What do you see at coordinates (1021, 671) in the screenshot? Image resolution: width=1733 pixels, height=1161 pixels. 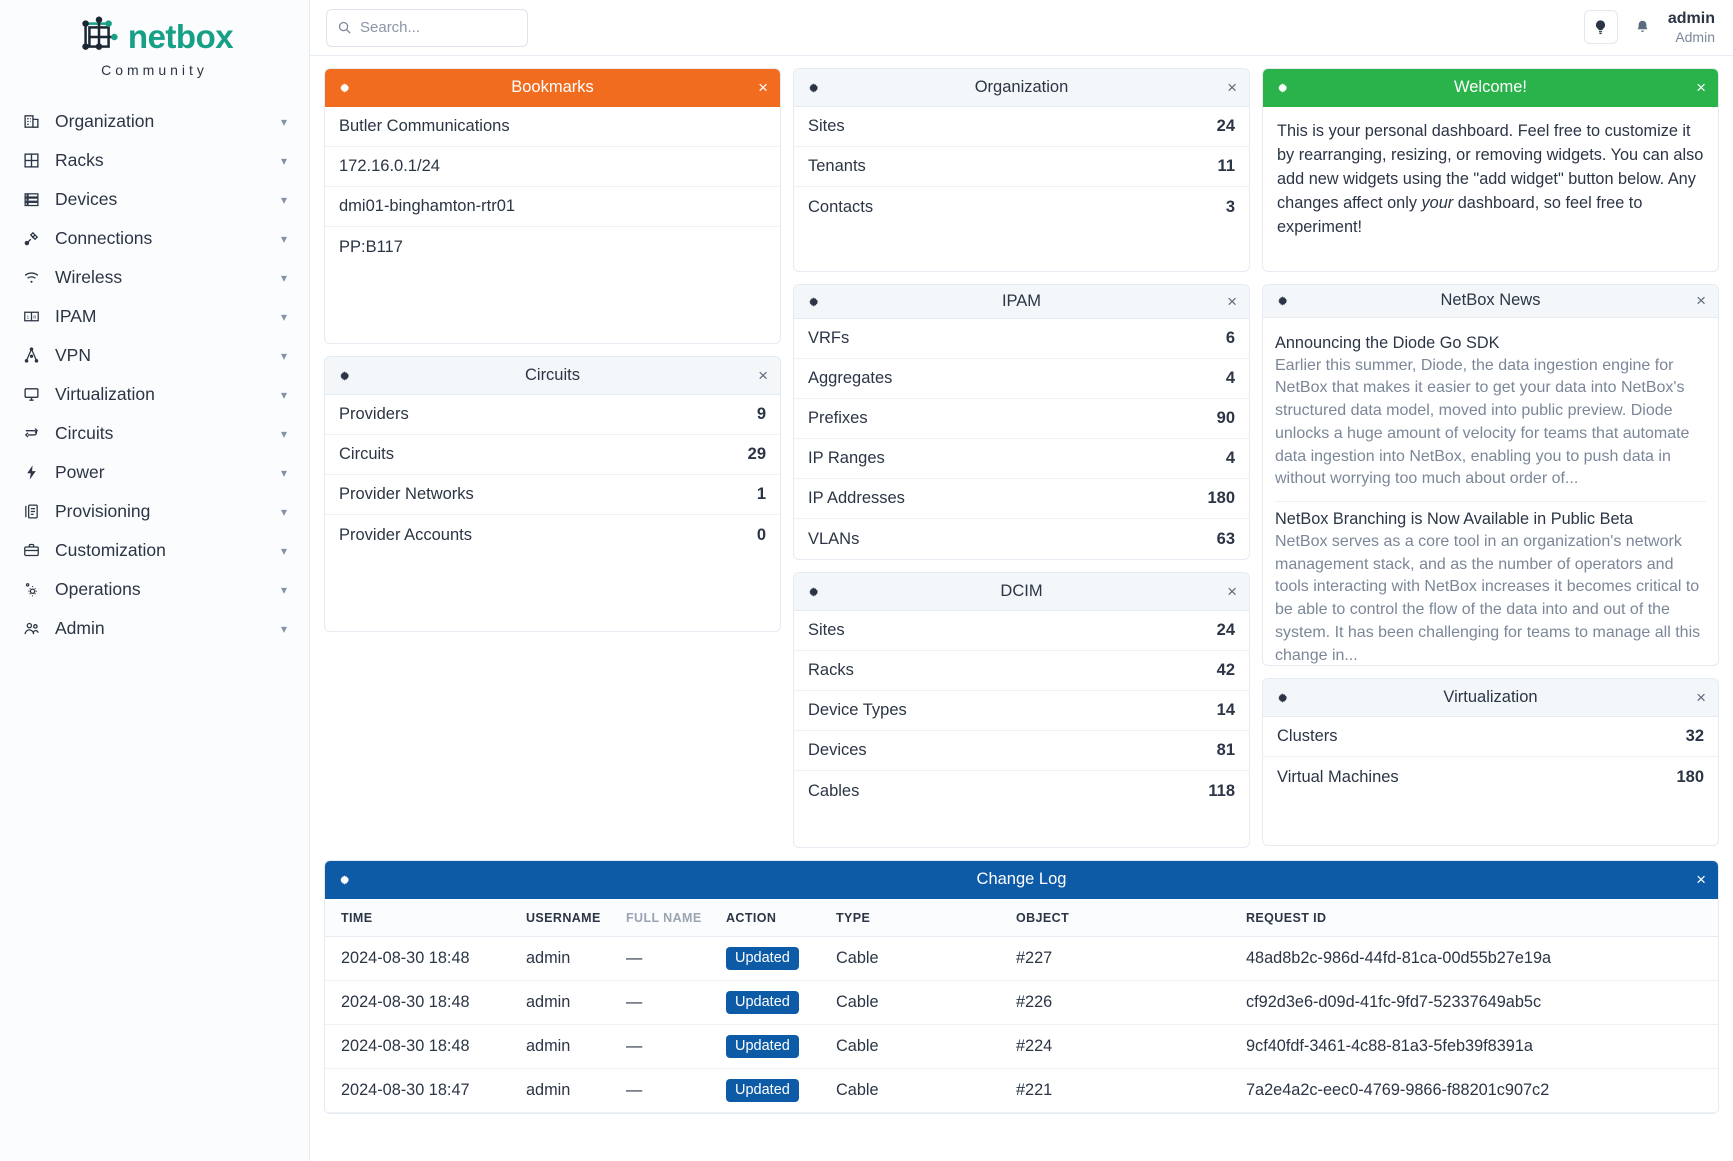 I see `list-item: Racks 42` at bounding box center [1021, 671].